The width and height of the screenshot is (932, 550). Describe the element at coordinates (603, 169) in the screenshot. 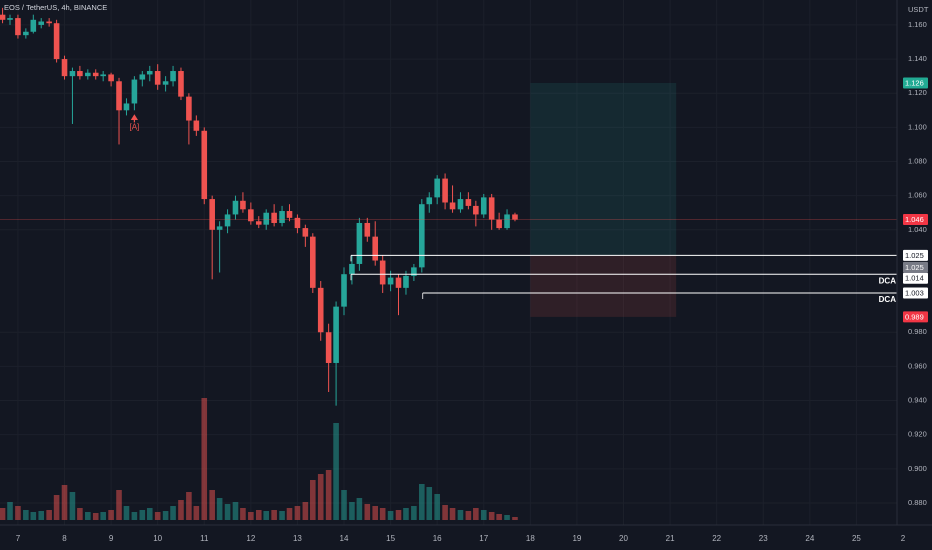

I see `profit-zone` at that location.